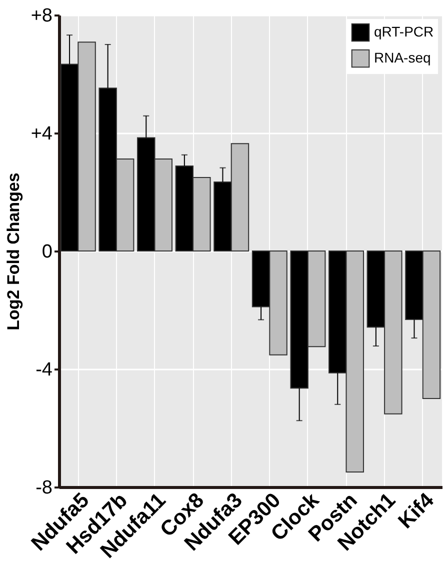 The width and height of the screenshot is (448, 564). Describe the element at coordinates (402, 58) in the screenshot. I see `legend-label: RNA-seq` at that location.